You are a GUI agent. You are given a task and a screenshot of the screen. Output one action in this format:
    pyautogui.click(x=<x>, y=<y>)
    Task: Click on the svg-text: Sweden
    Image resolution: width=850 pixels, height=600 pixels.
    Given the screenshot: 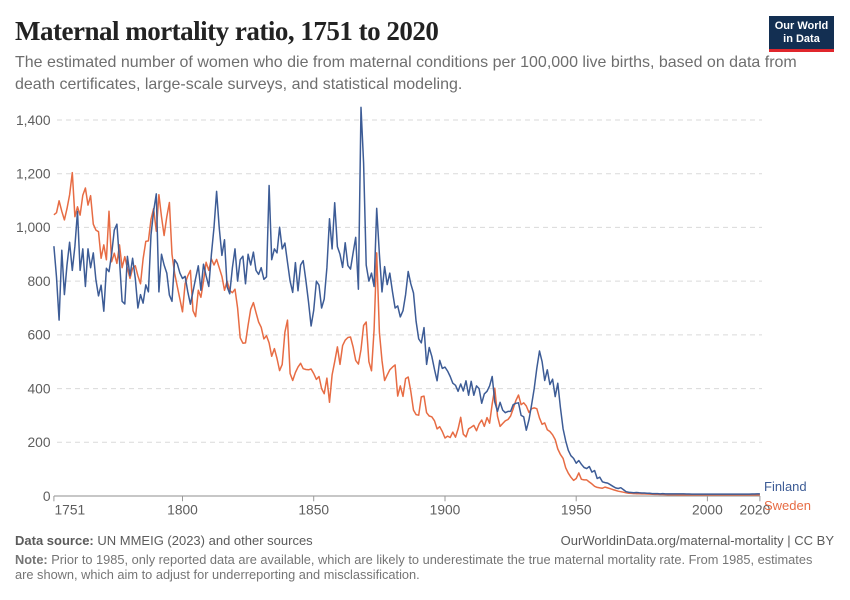 What is the action you would take?
    pyautogui.click(x=787, y=505)
    